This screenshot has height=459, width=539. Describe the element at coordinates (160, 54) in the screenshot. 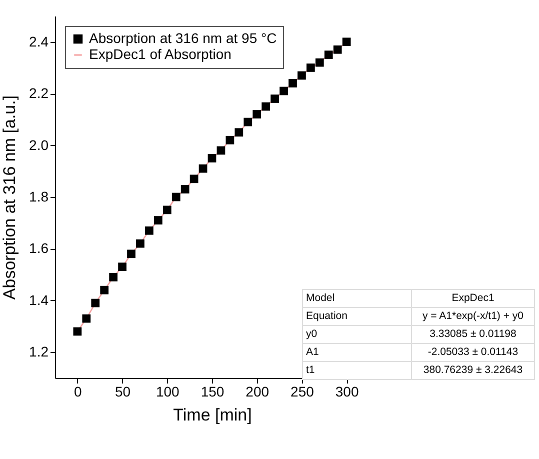

I see `legend-label: ExpDec1 of Absorption` at that location.